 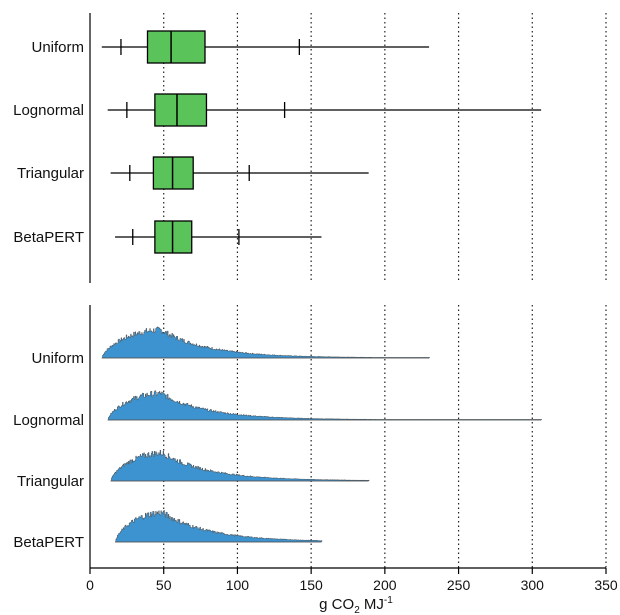 What do you see at coordinates (48, 420) in the screenshot?
I see `histogram-category-label: Lognormal` at bounding box center [48, 420].